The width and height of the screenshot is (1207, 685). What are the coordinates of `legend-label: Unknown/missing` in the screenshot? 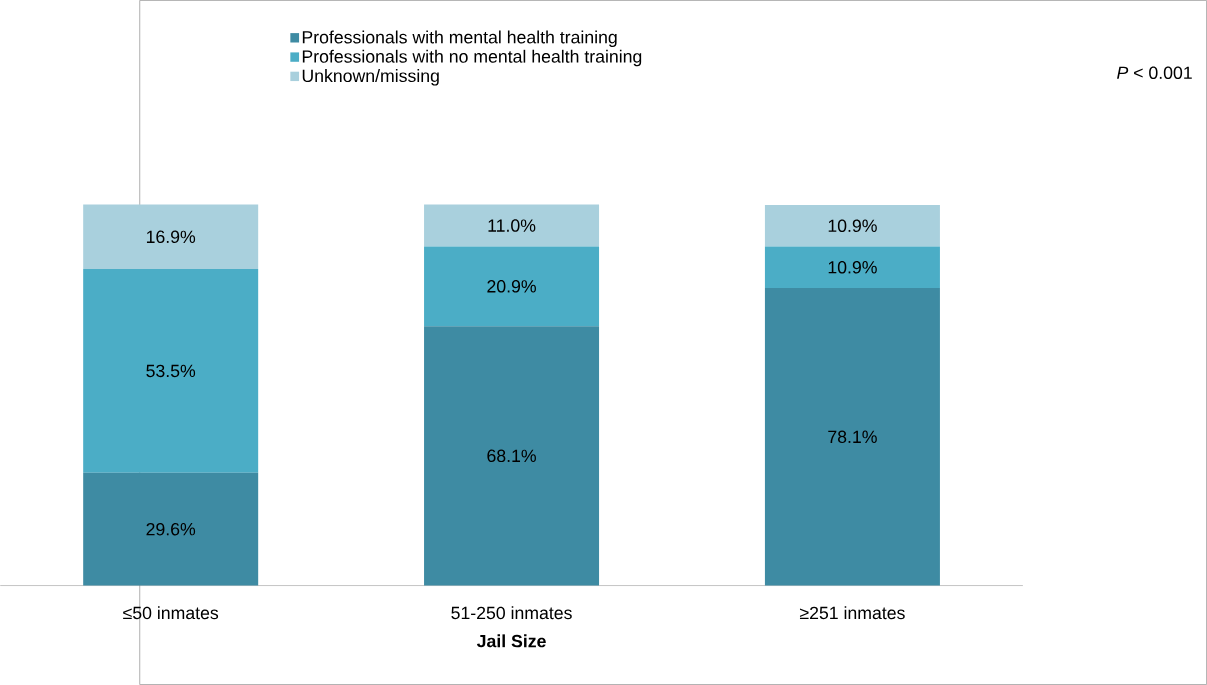 It's located at (370, 77).